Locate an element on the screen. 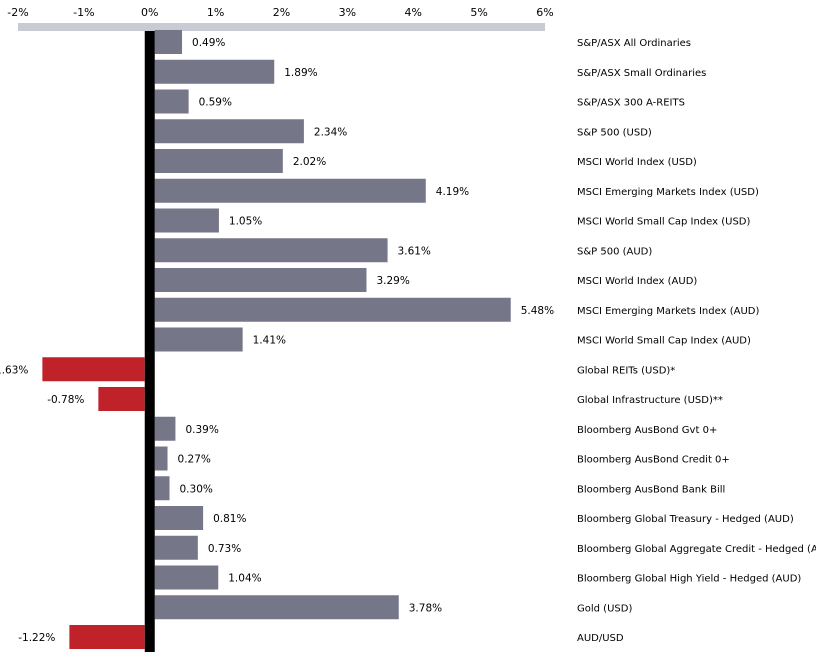 The height and width of the screenshot is (672, 816). data-label: 0.30% is located at coordinates (196, 489).